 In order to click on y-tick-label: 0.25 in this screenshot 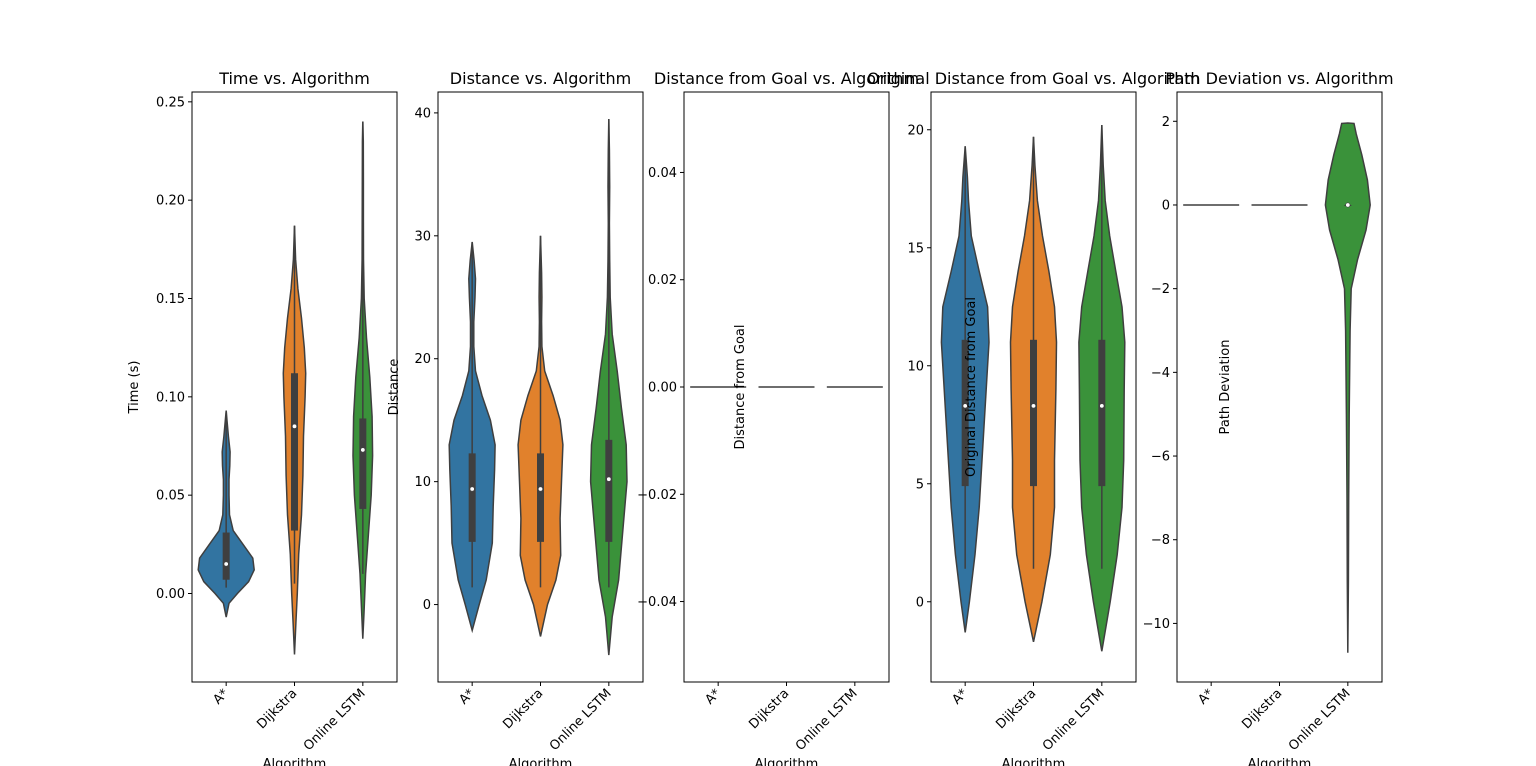, I will do `click(170, 102)`.